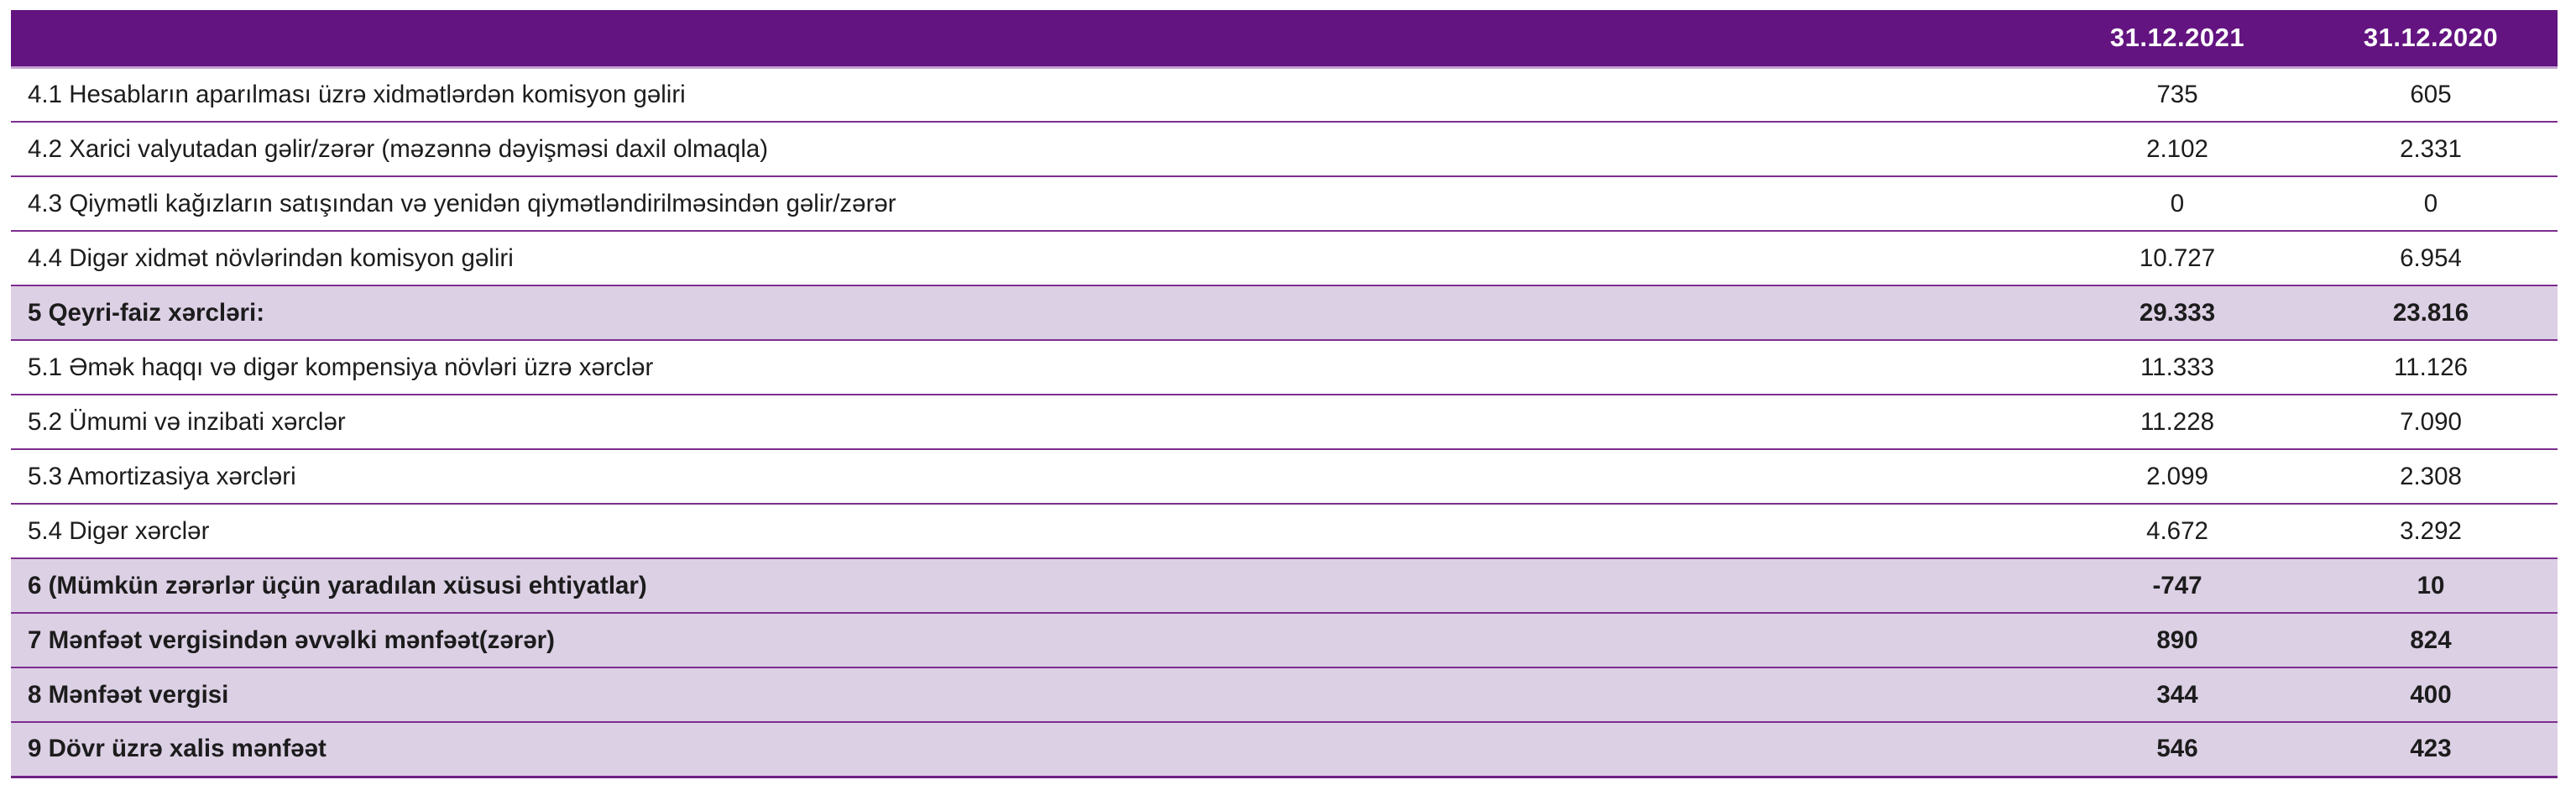  I want to click on row-value-2020: 23.816, so click(2430, 312).